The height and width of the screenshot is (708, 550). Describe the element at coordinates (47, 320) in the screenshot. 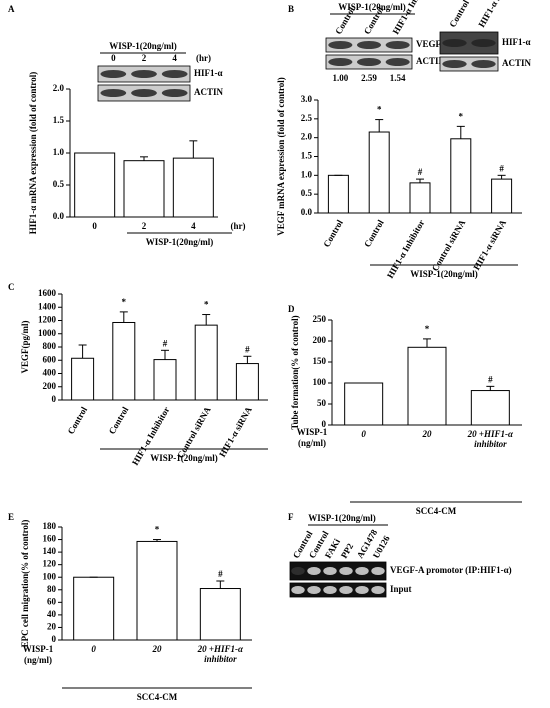

I see `y-tick-label: 1200` at that location.